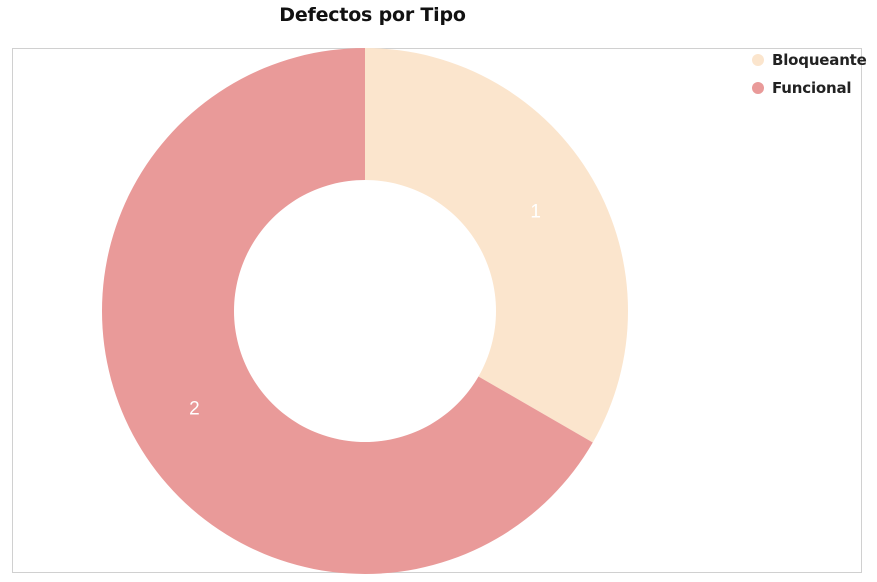 The image size is (877, 582). I want to click on legend-label-bloqueante: Bloqueante, so click(819, 60).